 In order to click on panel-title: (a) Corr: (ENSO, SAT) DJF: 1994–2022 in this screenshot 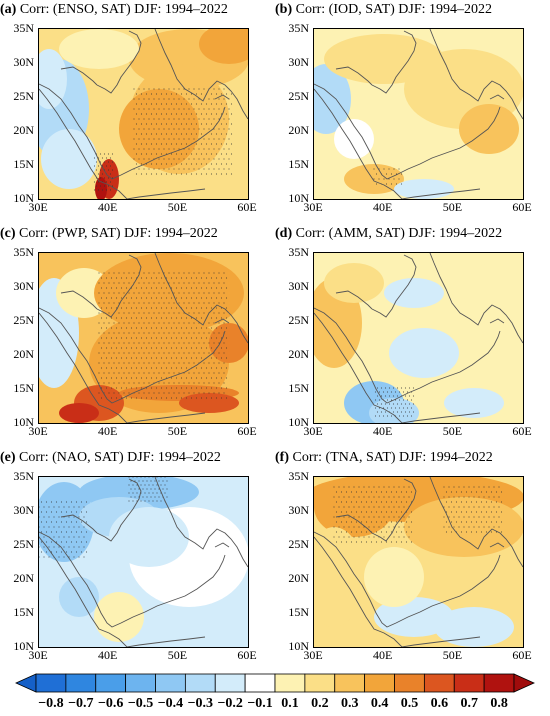, I will do `click(137, 10)`.